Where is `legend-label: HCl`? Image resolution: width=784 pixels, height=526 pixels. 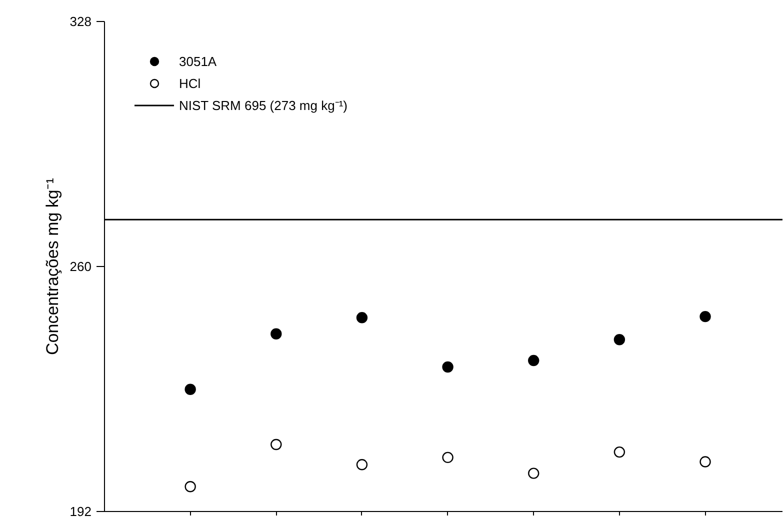 legend-label: HCl is located at coordinates (190, 83).